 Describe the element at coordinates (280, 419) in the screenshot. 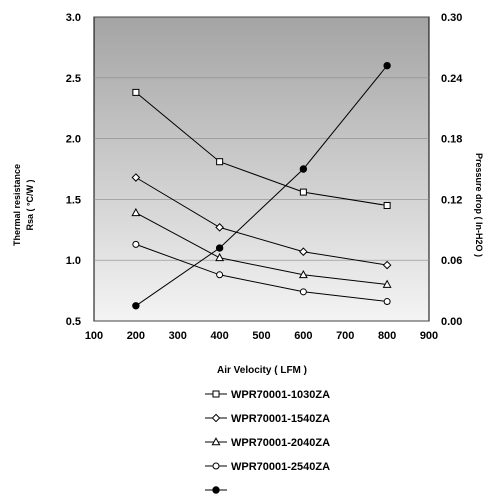

I see `legend-label: WPR70001-1540ZA` at that location.